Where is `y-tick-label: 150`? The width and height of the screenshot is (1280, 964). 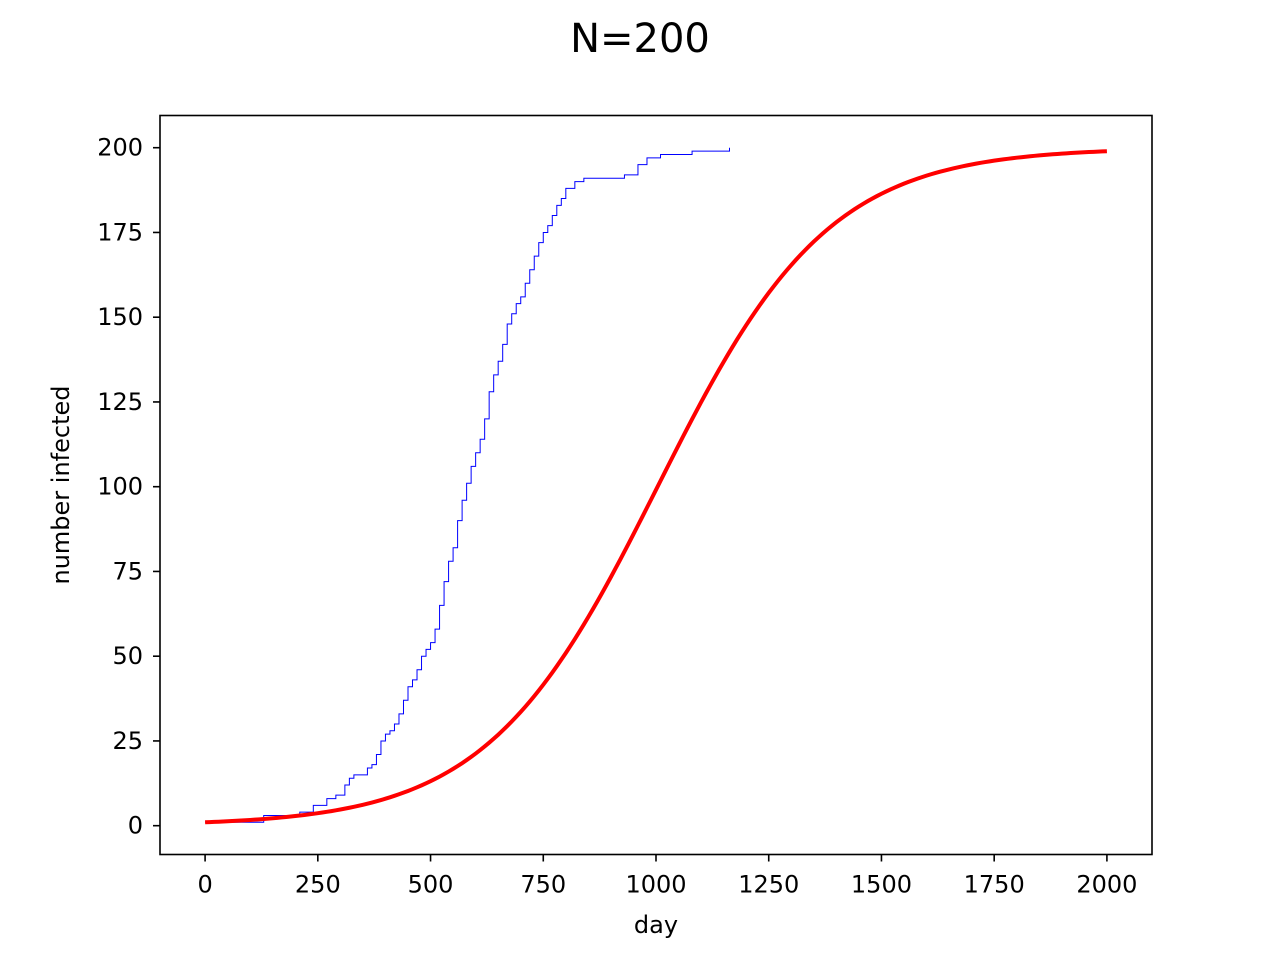
y-tick-label: 150 is located at coordinates (120, 317).